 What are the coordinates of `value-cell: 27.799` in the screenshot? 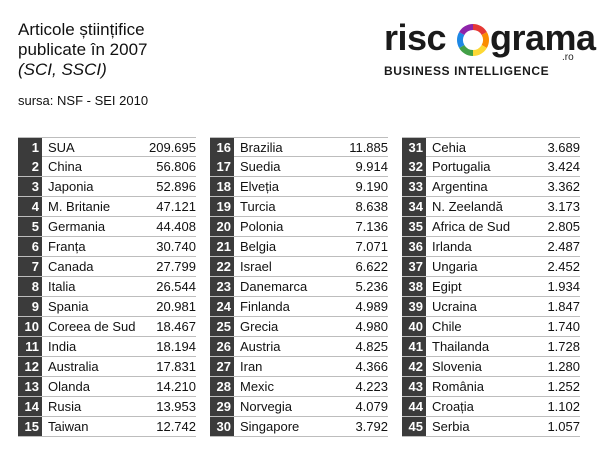 It's located at (176, 266).